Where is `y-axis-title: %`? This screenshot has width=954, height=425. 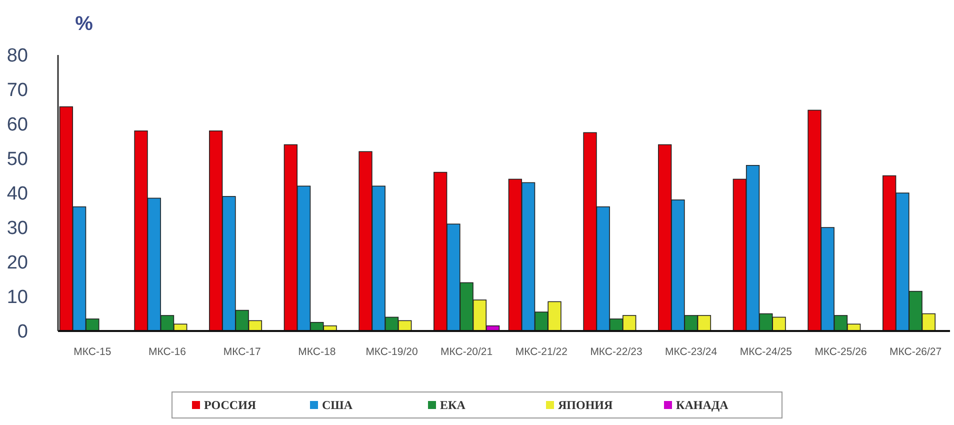 y-axis-title: % is located at coordinates (84, 24).